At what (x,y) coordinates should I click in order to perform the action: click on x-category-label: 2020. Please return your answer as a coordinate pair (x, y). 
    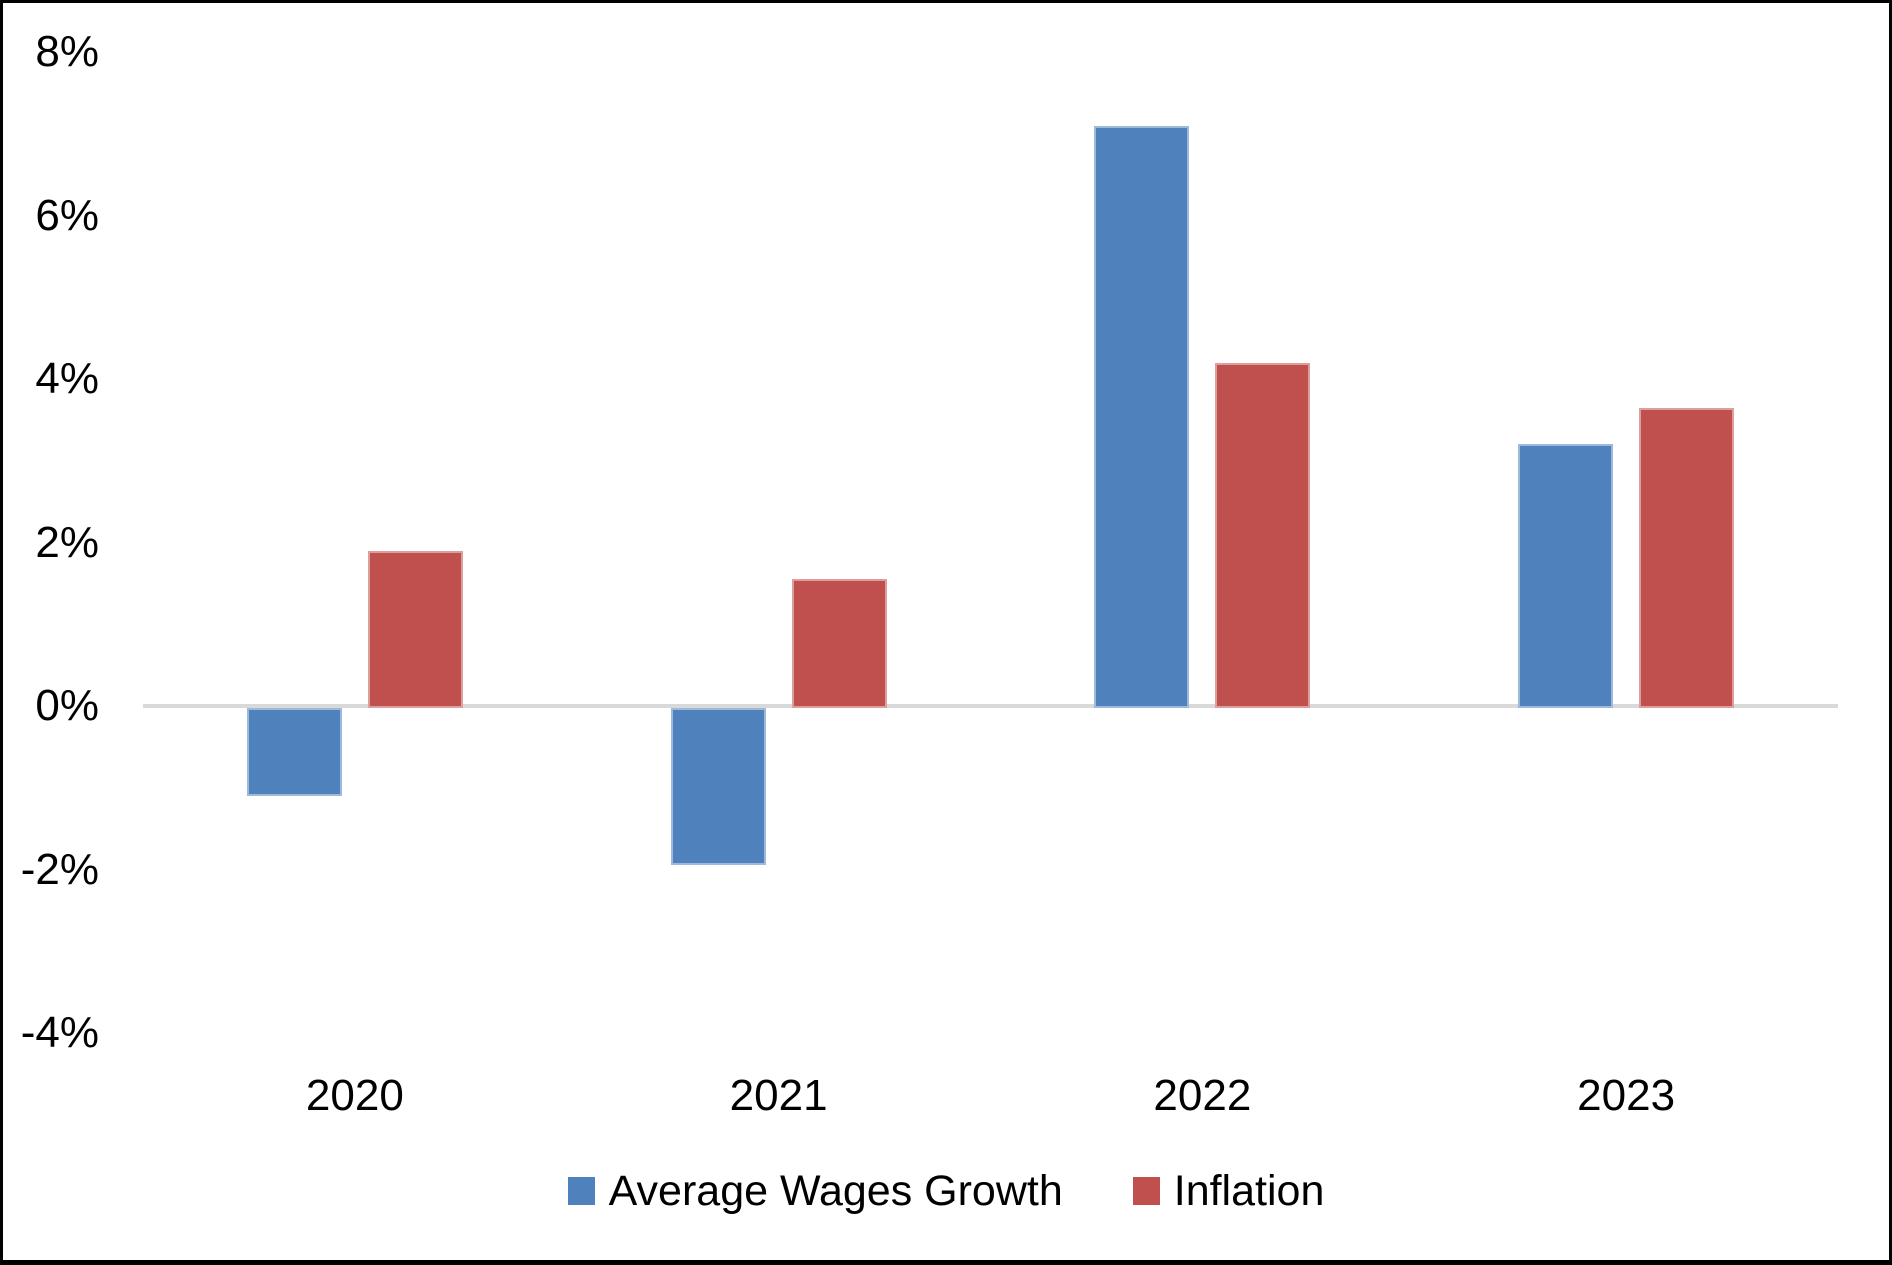
    Looking at the image, I should click on (354, 1095).